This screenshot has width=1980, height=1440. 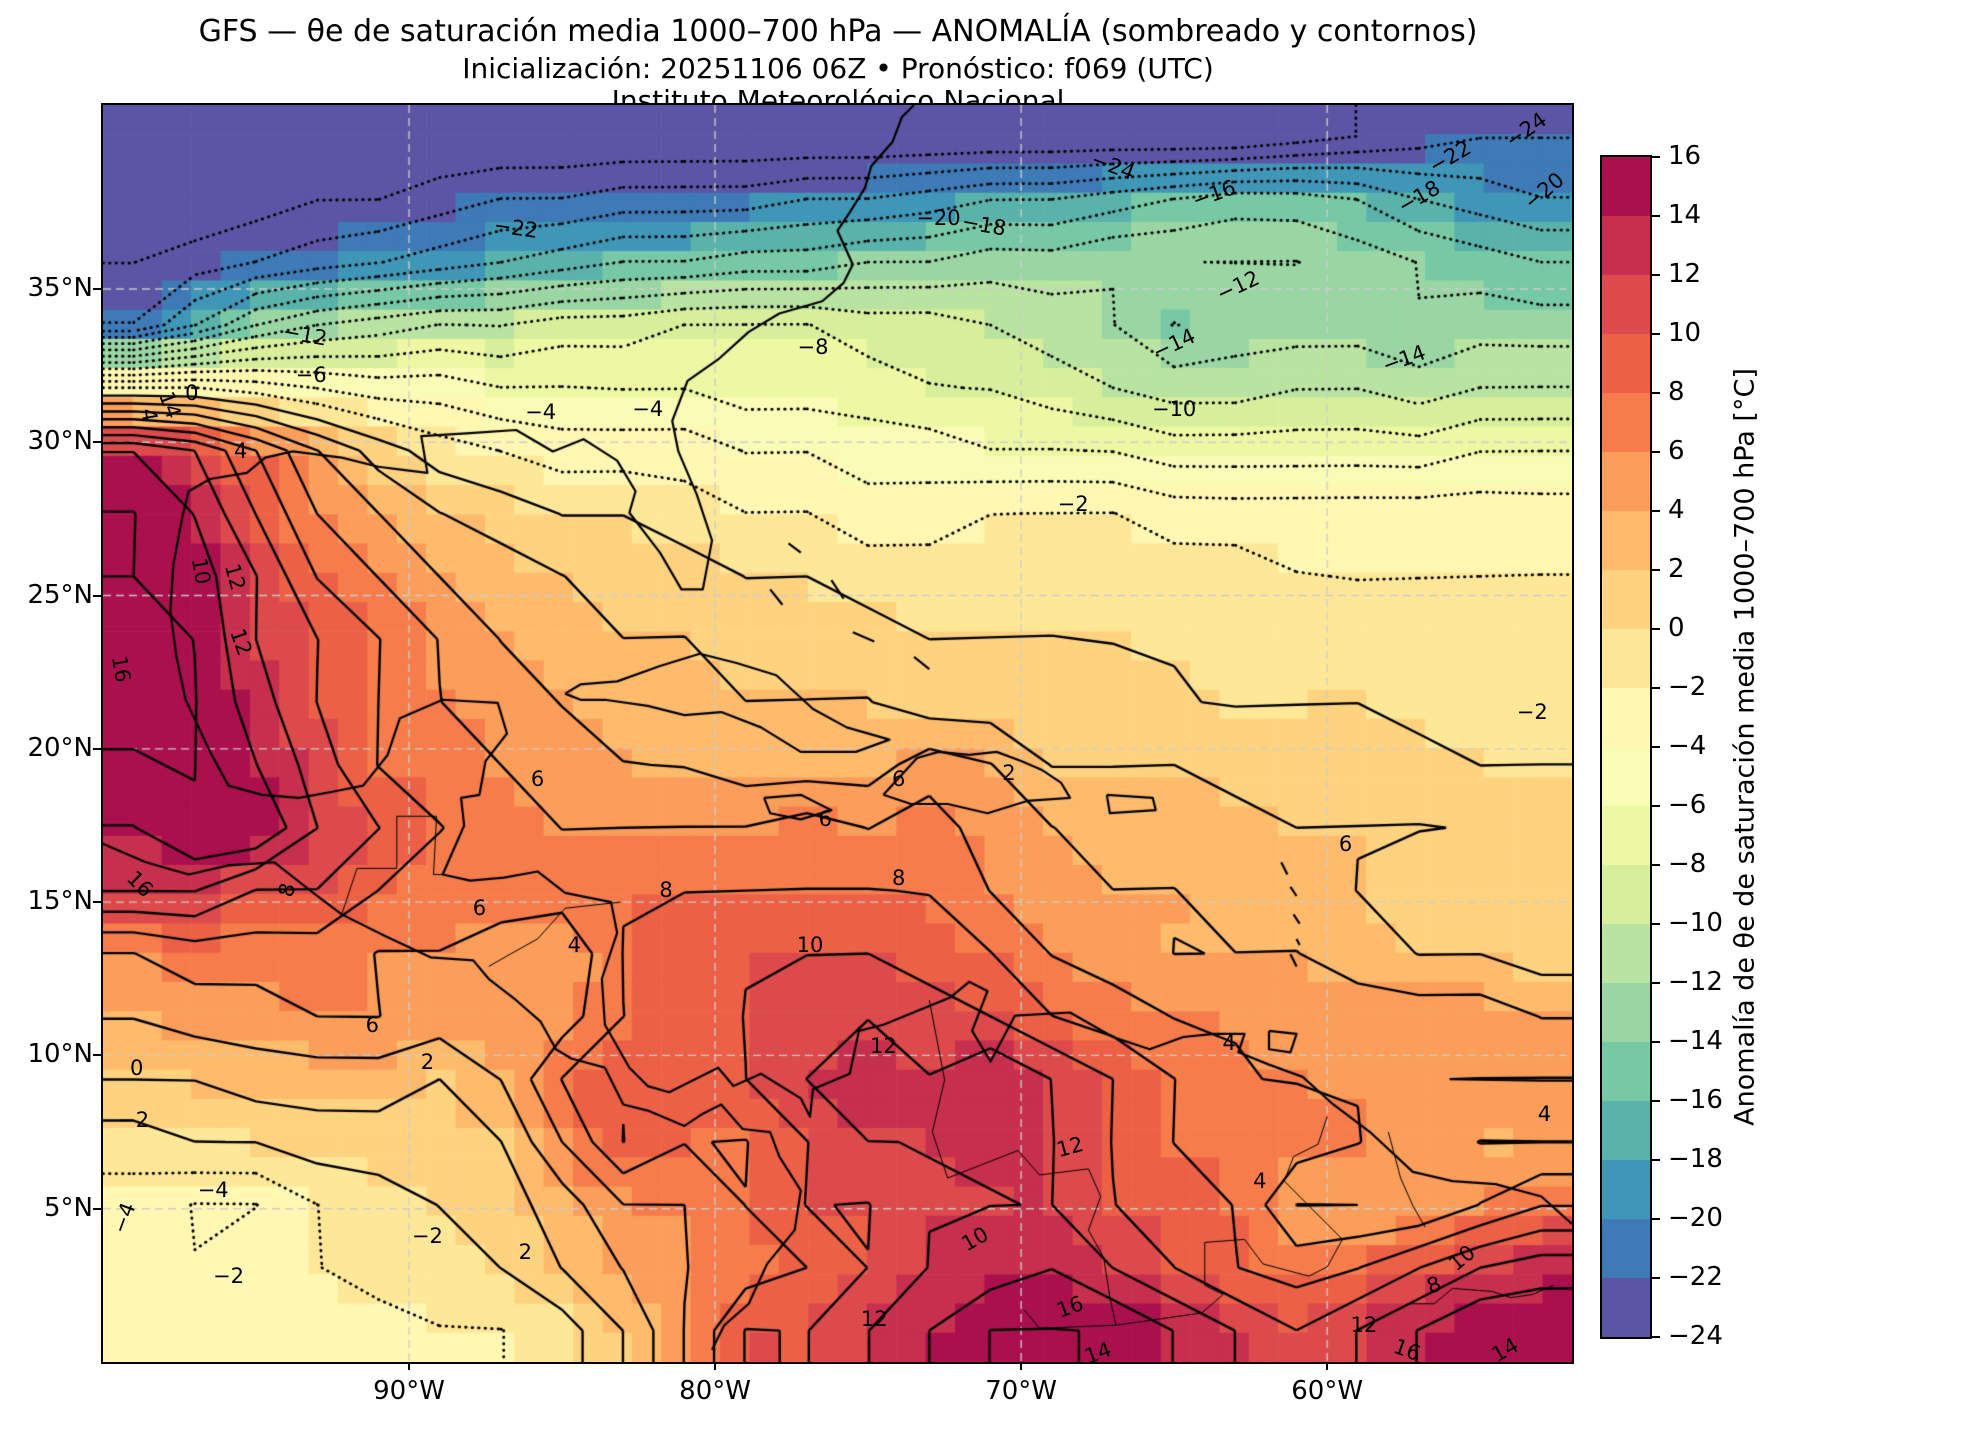 I want to click on colorbar-tick-label: −14, so click(x=1695, y=1041).